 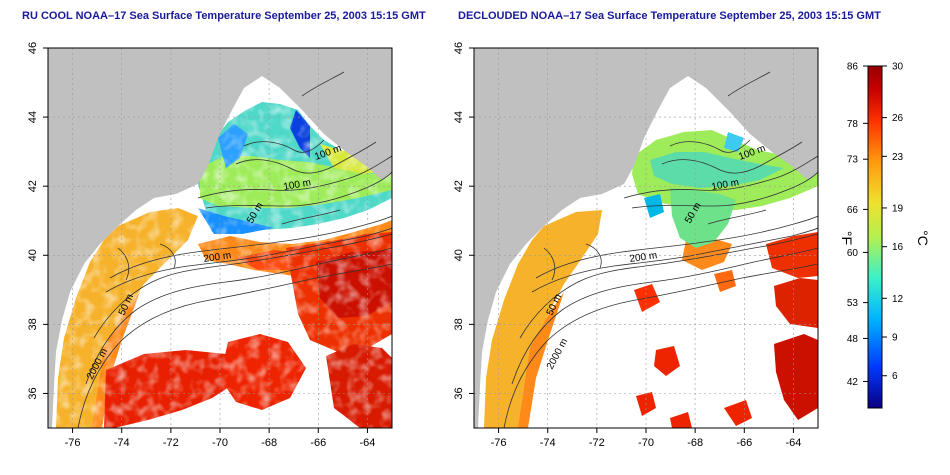 I want to click on fahrenheit-tick-label: 86, so click(x=853, y=67).